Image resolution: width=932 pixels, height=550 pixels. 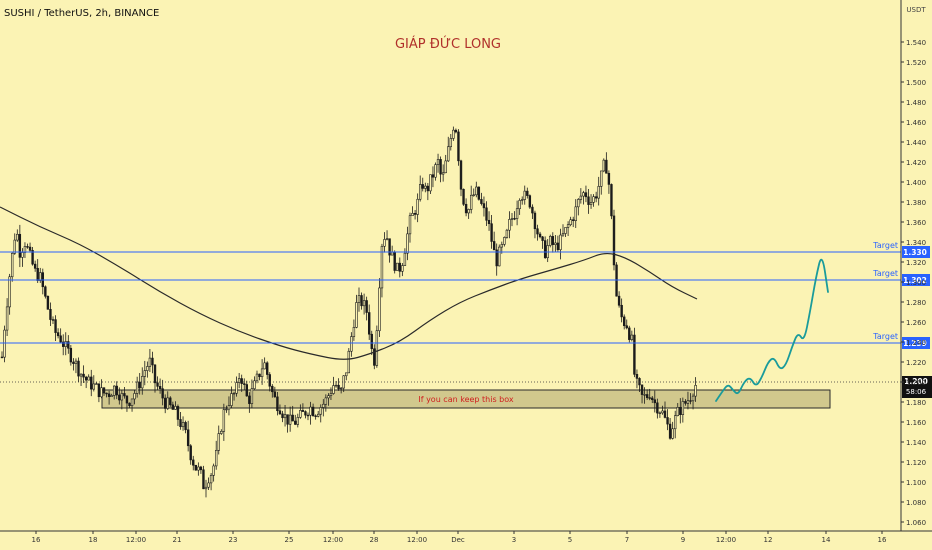 I want to click on price-tick-label: 1.100, so click(x=916, y=483).